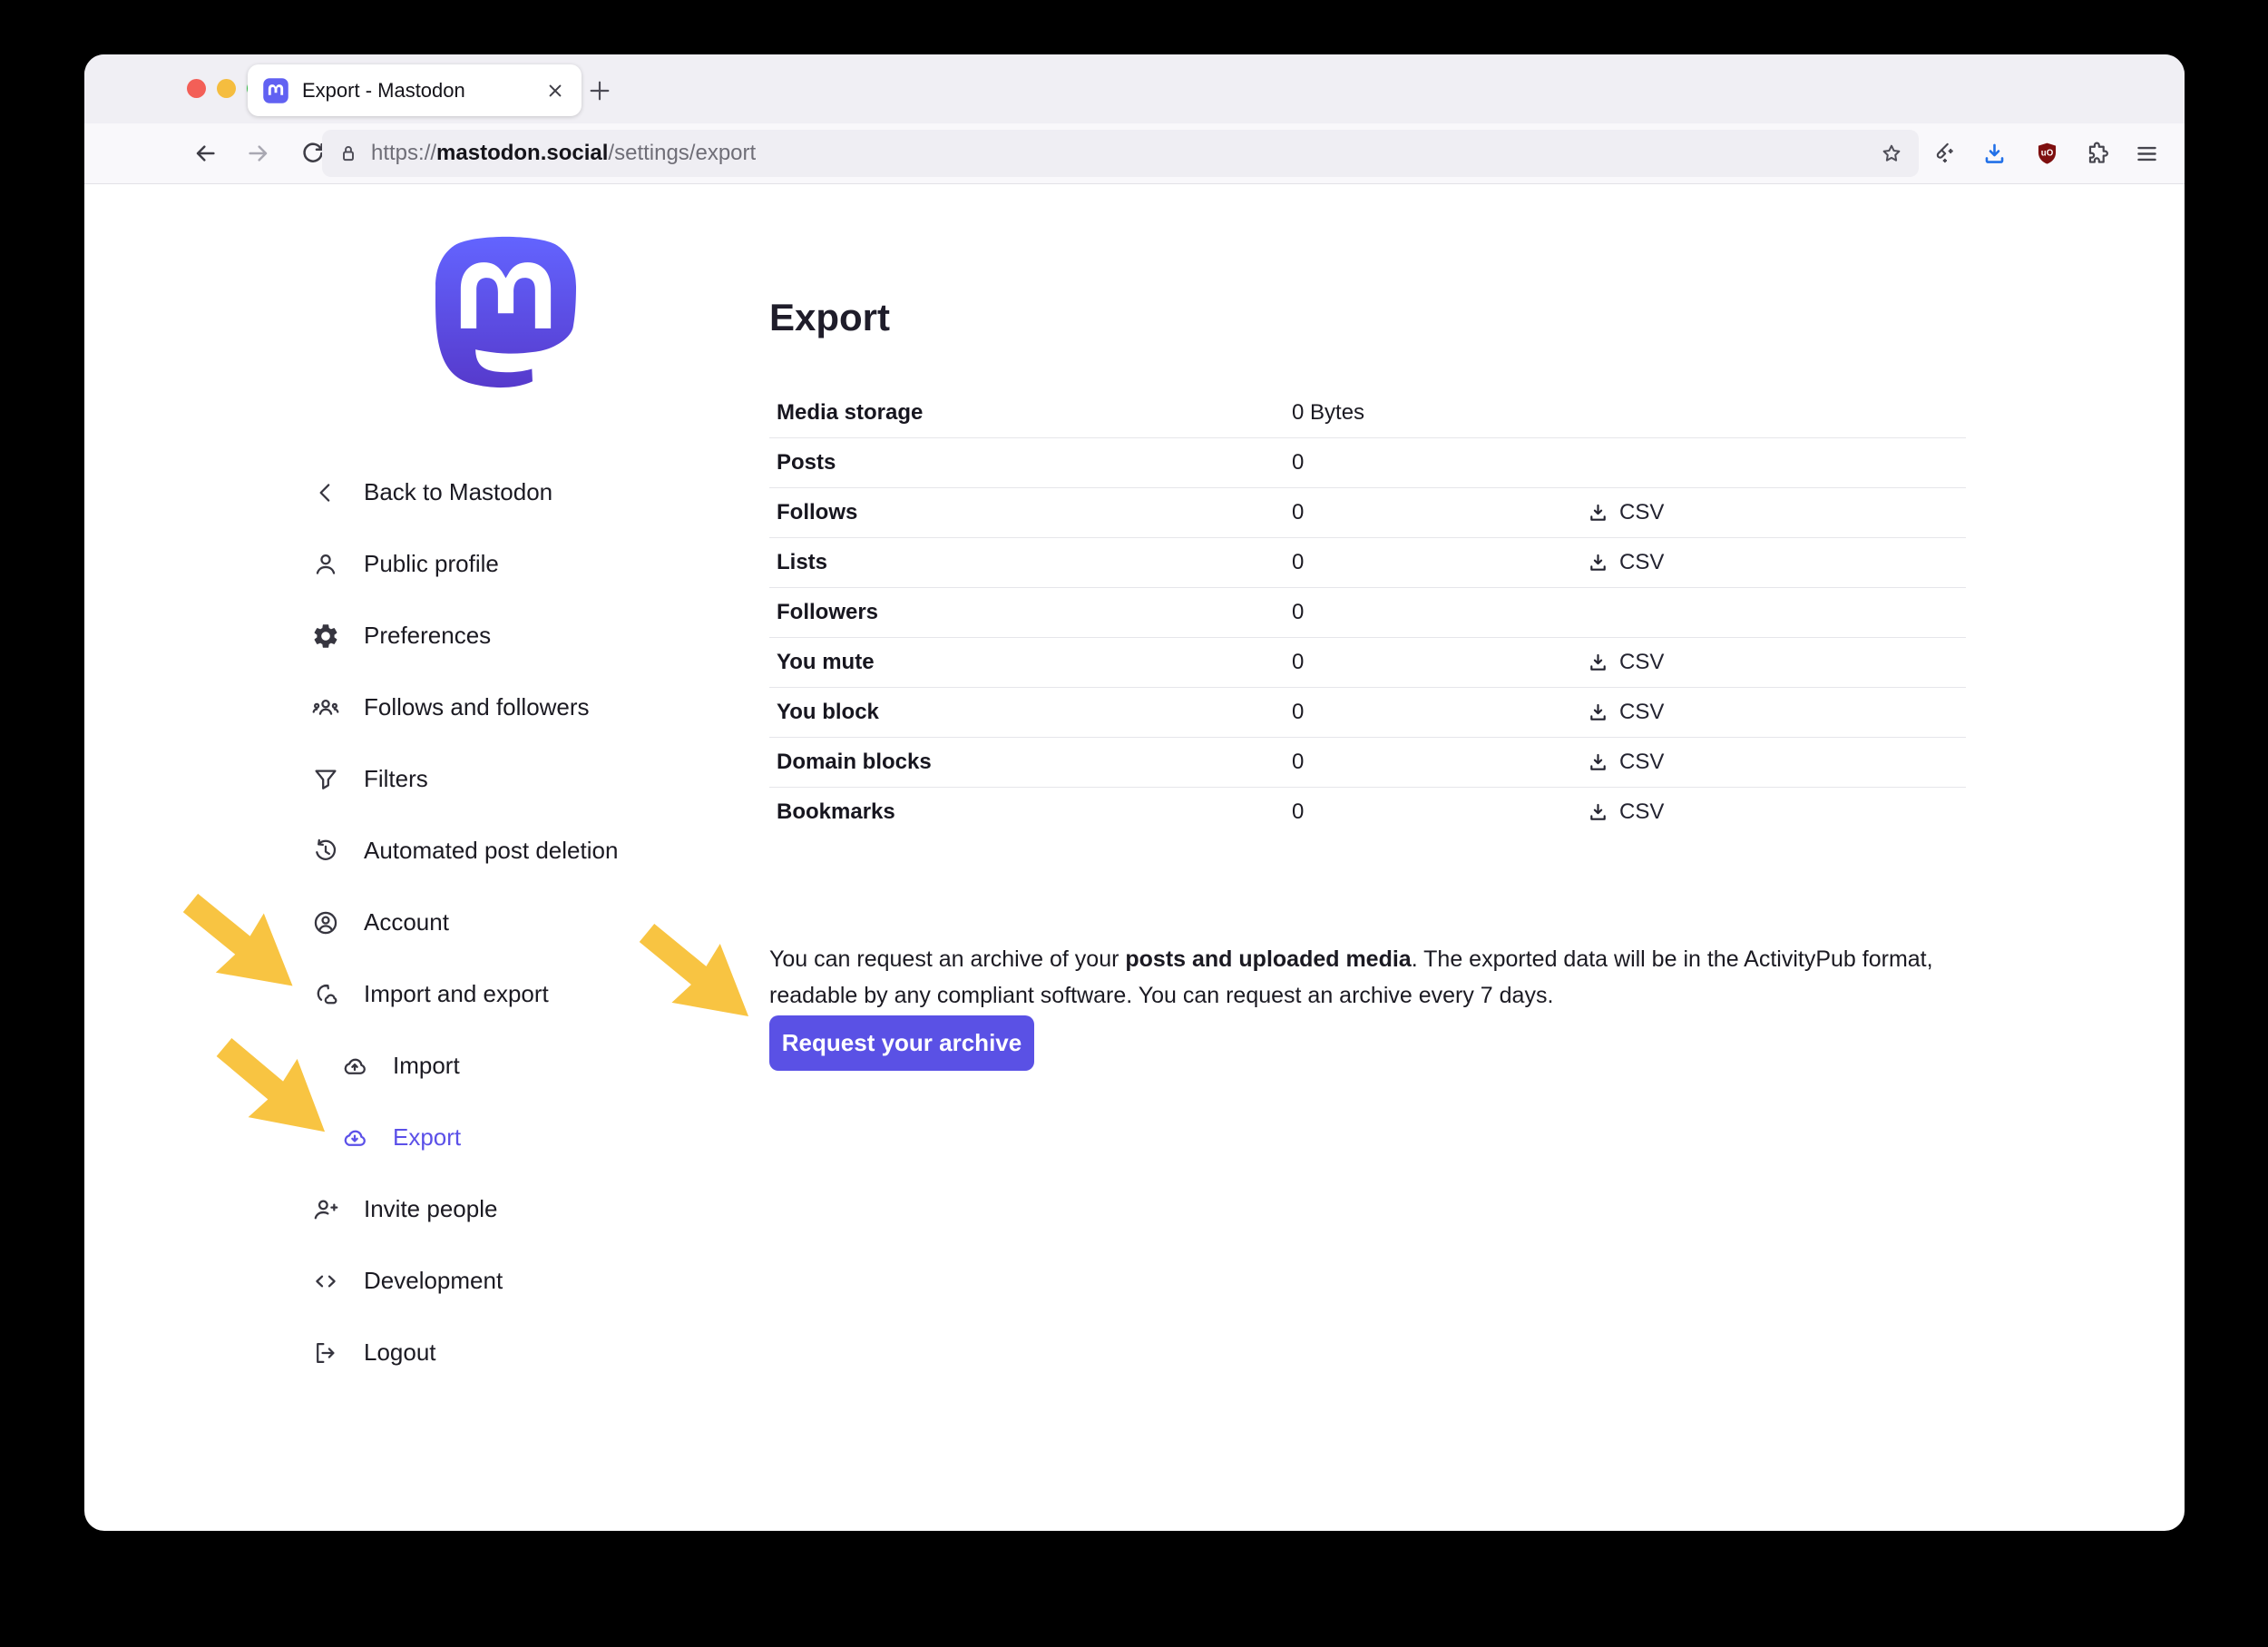  I want to click on sidebar-item-back-to-mastodon: Back to Mastodon, so click(524, 492).